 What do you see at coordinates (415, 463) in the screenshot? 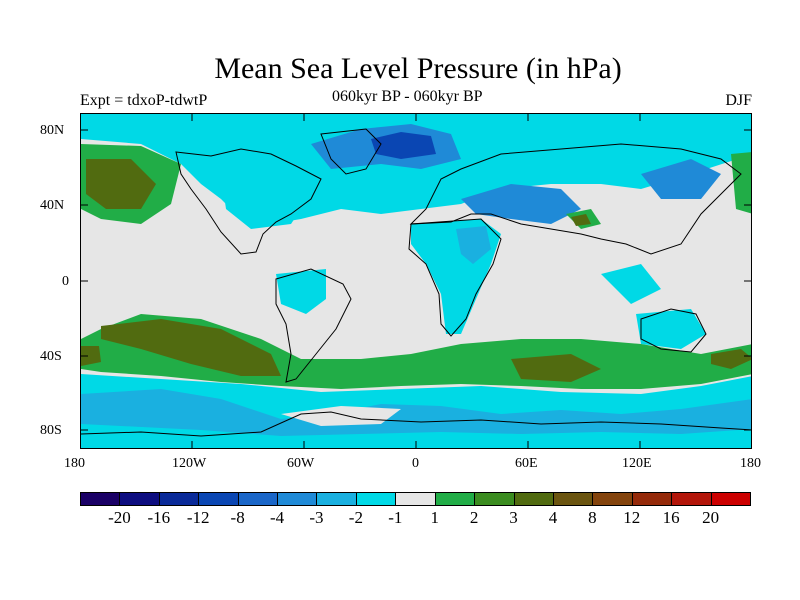
I see `x-tick-label: 0` at bounding box center [415, 463].